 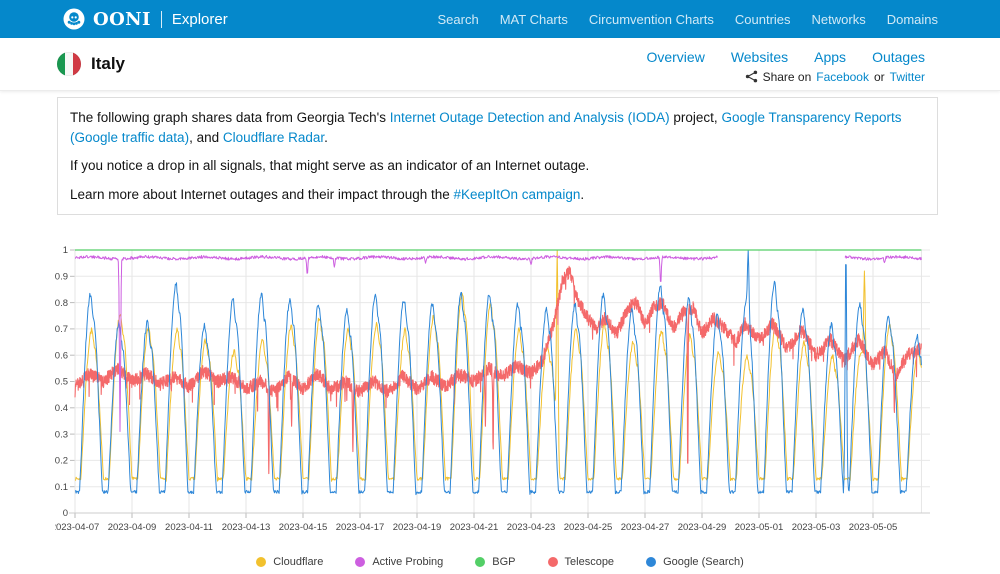 What do you see at coordinates (65, 513) in the screenshot?
I see `svg-text: 0` at bounding box center [65, 513].